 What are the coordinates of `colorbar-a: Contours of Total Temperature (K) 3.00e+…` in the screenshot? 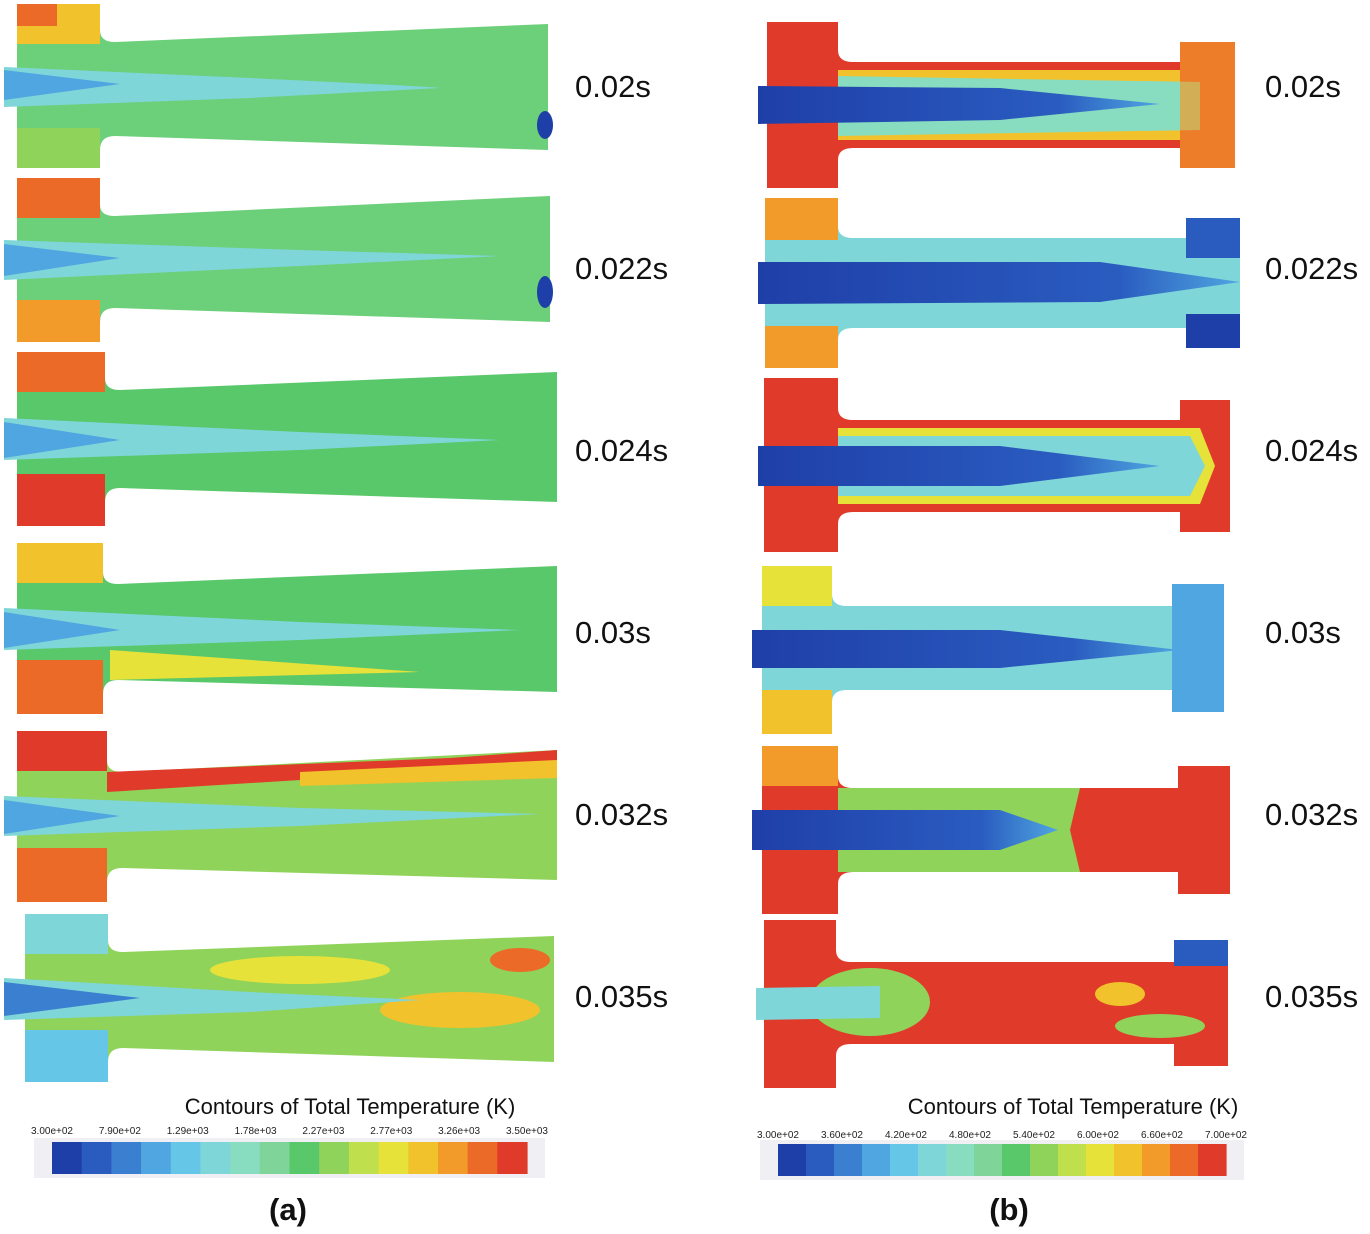 It's located at (289, 1160).